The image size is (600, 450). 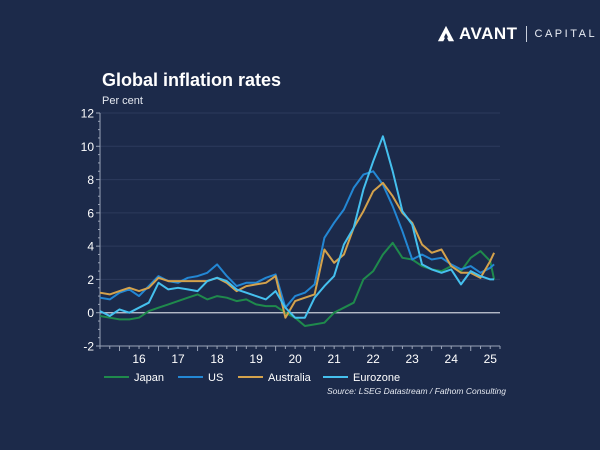 What do you see at coordinates (90, 280) in the screenshot?
I see `y-tick-label: 2` at bounding box center [90, 280].